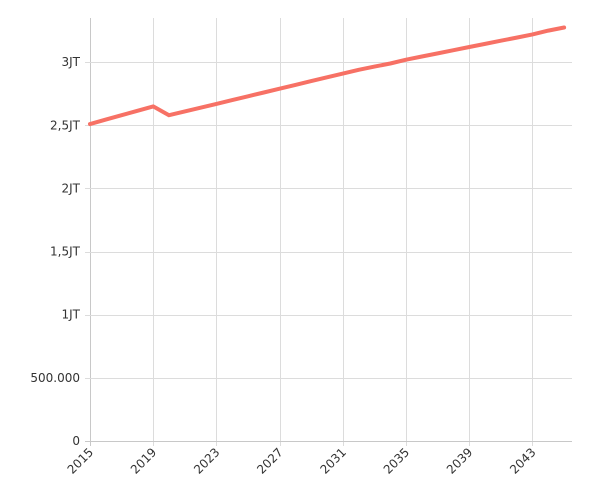  I want to click on x-tick-label: 2023, so click(206, 460).